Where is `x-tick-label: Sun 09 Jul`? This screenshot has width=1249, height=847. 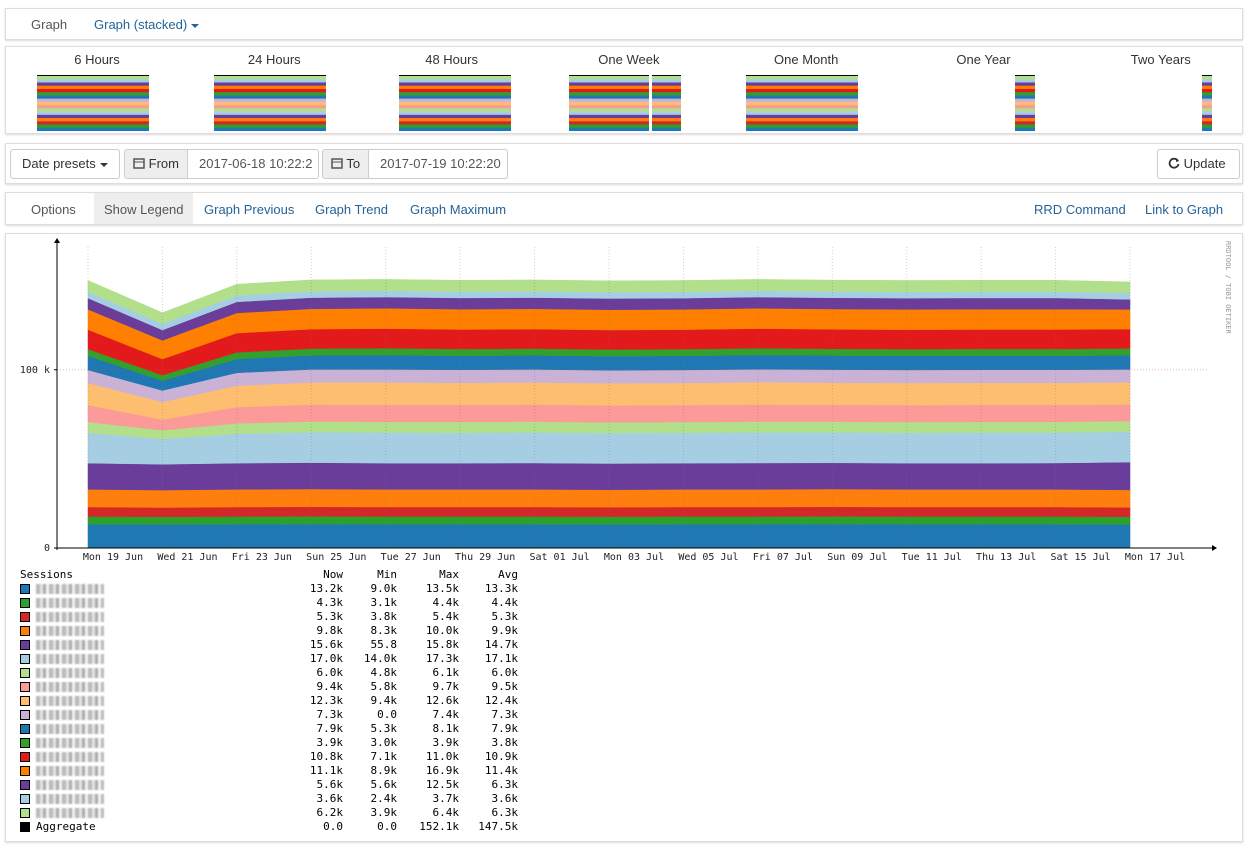 x-tick-label: Sun 09 Jul is located at coordinates (857, 557).